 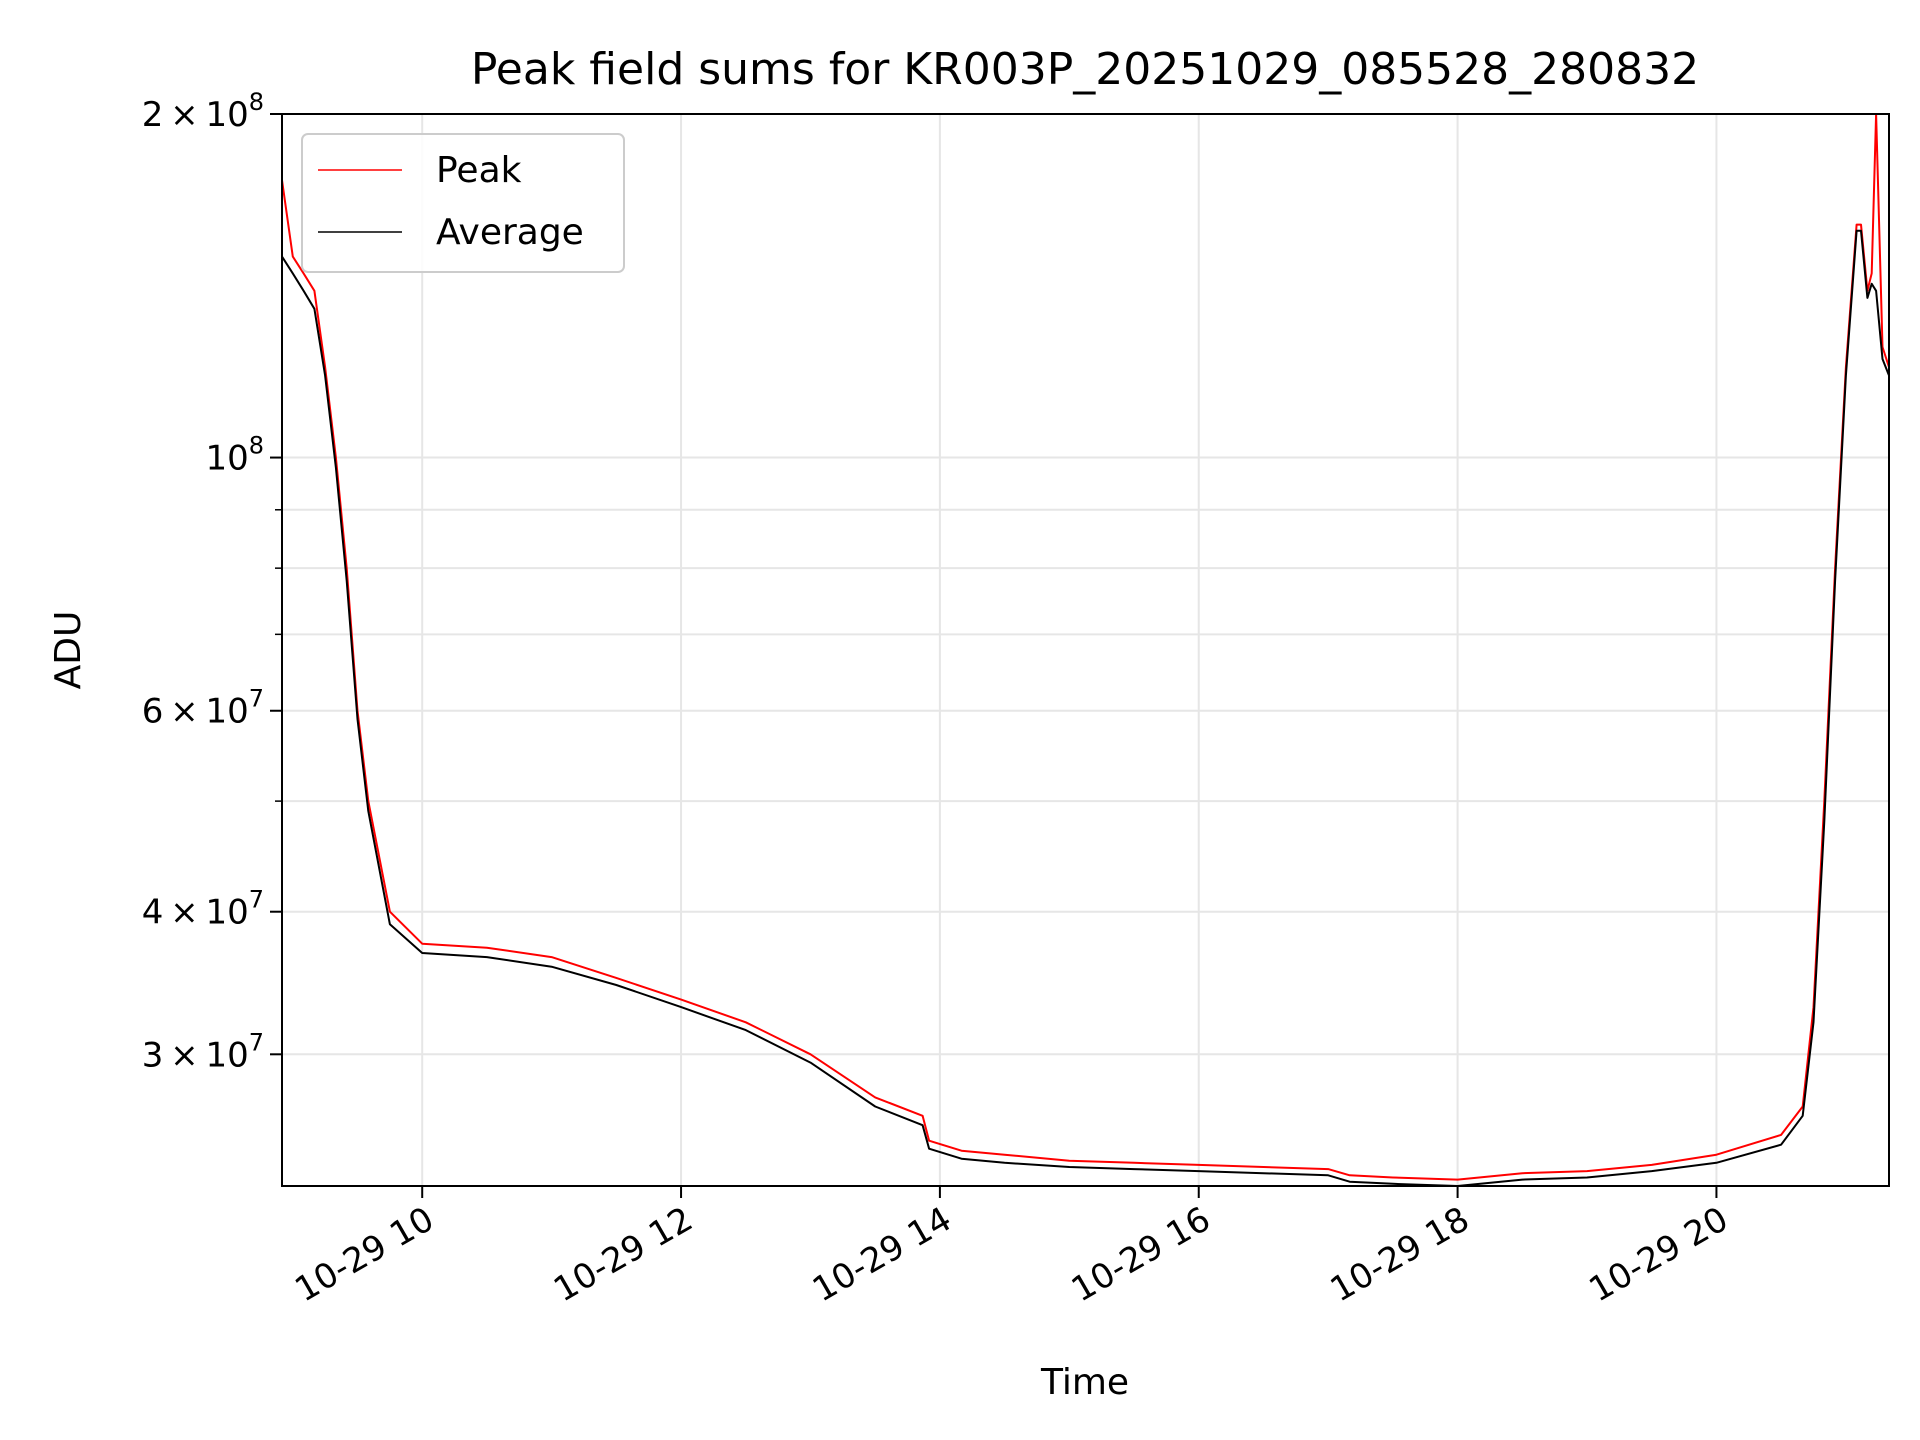 I want to click on y-tick-label: 4 × 10⁷, so click(x=203, y=909).